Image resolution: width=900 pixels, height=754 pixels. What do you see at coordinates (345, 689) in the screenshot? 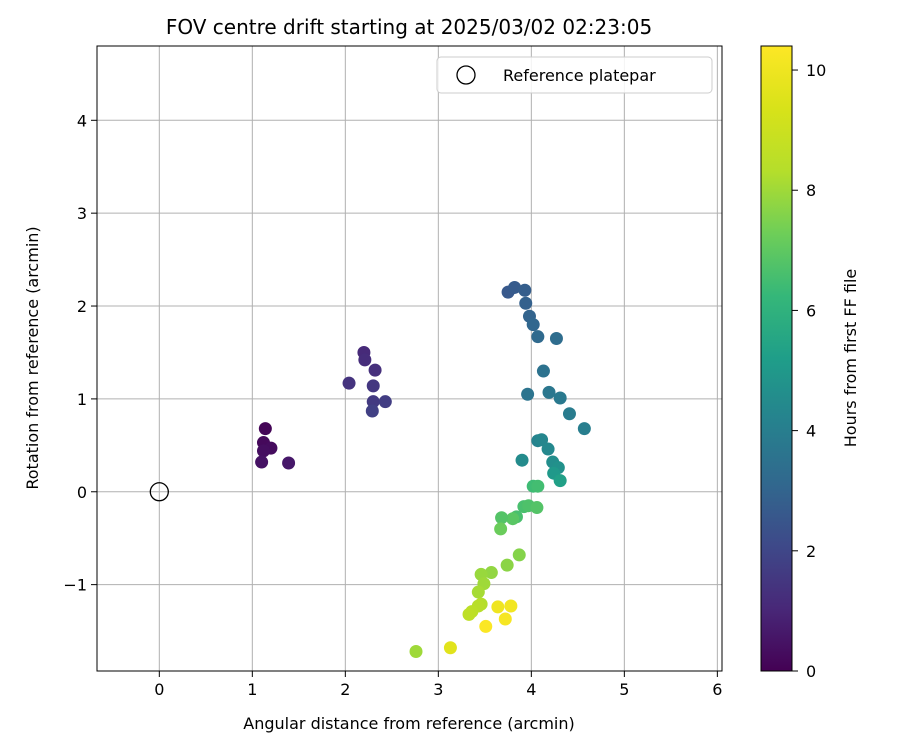
I see `x-tick-label: 2` at bounding box center [345, 689].